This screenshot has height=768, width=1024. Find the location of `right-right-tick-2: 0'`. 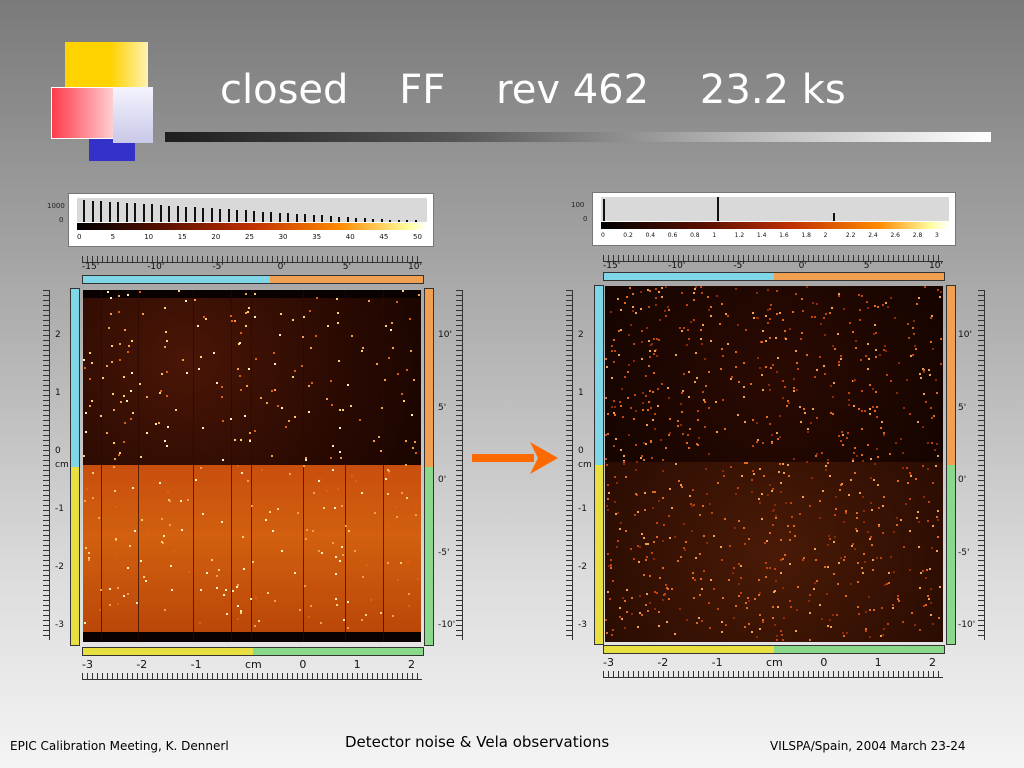

right-right-tick-2: 0' is located at coordinates (962, 480).